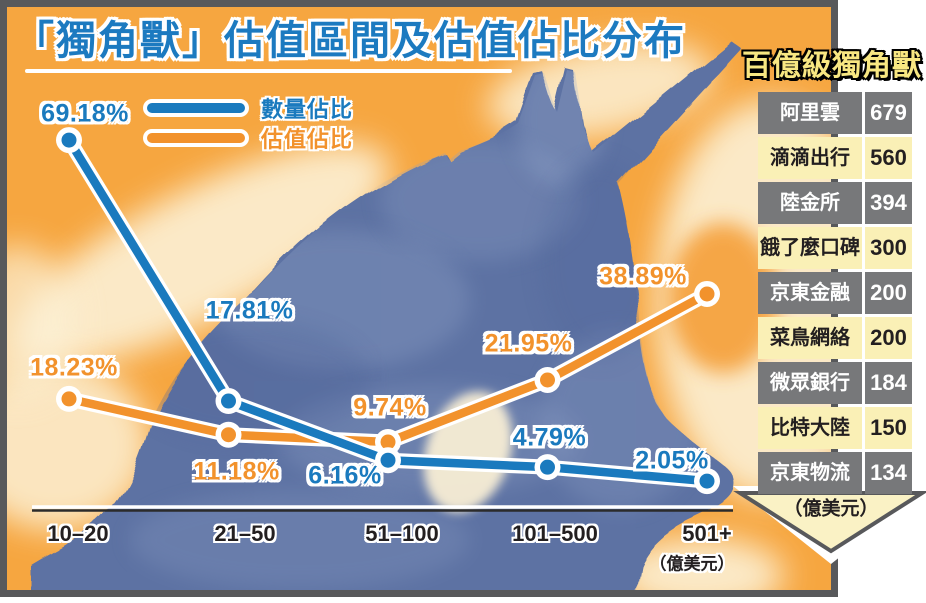 This screenshot has height=603, width=926. What do you see at coordinates (345, 475) in the screenshot?
I see `data-label: 6.16%` at bounding box center [345, 475].